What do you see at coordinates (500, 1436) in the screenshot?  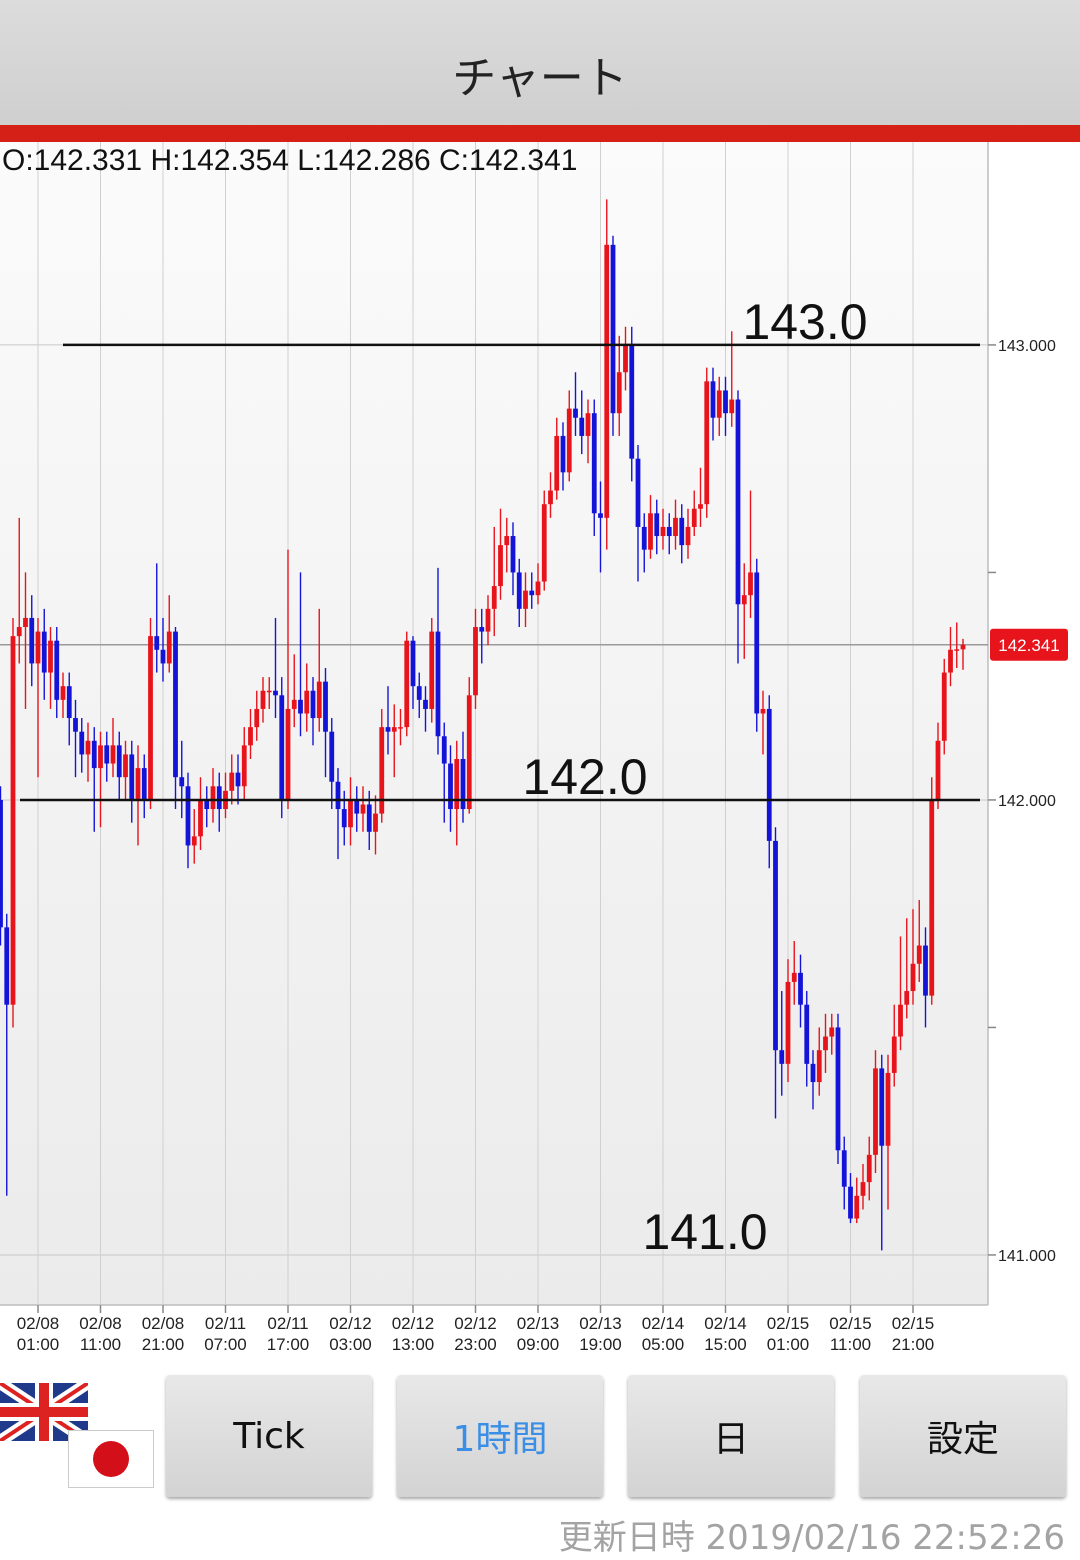 I see `period-button: 1時間` at bounding box center [500, 1436].